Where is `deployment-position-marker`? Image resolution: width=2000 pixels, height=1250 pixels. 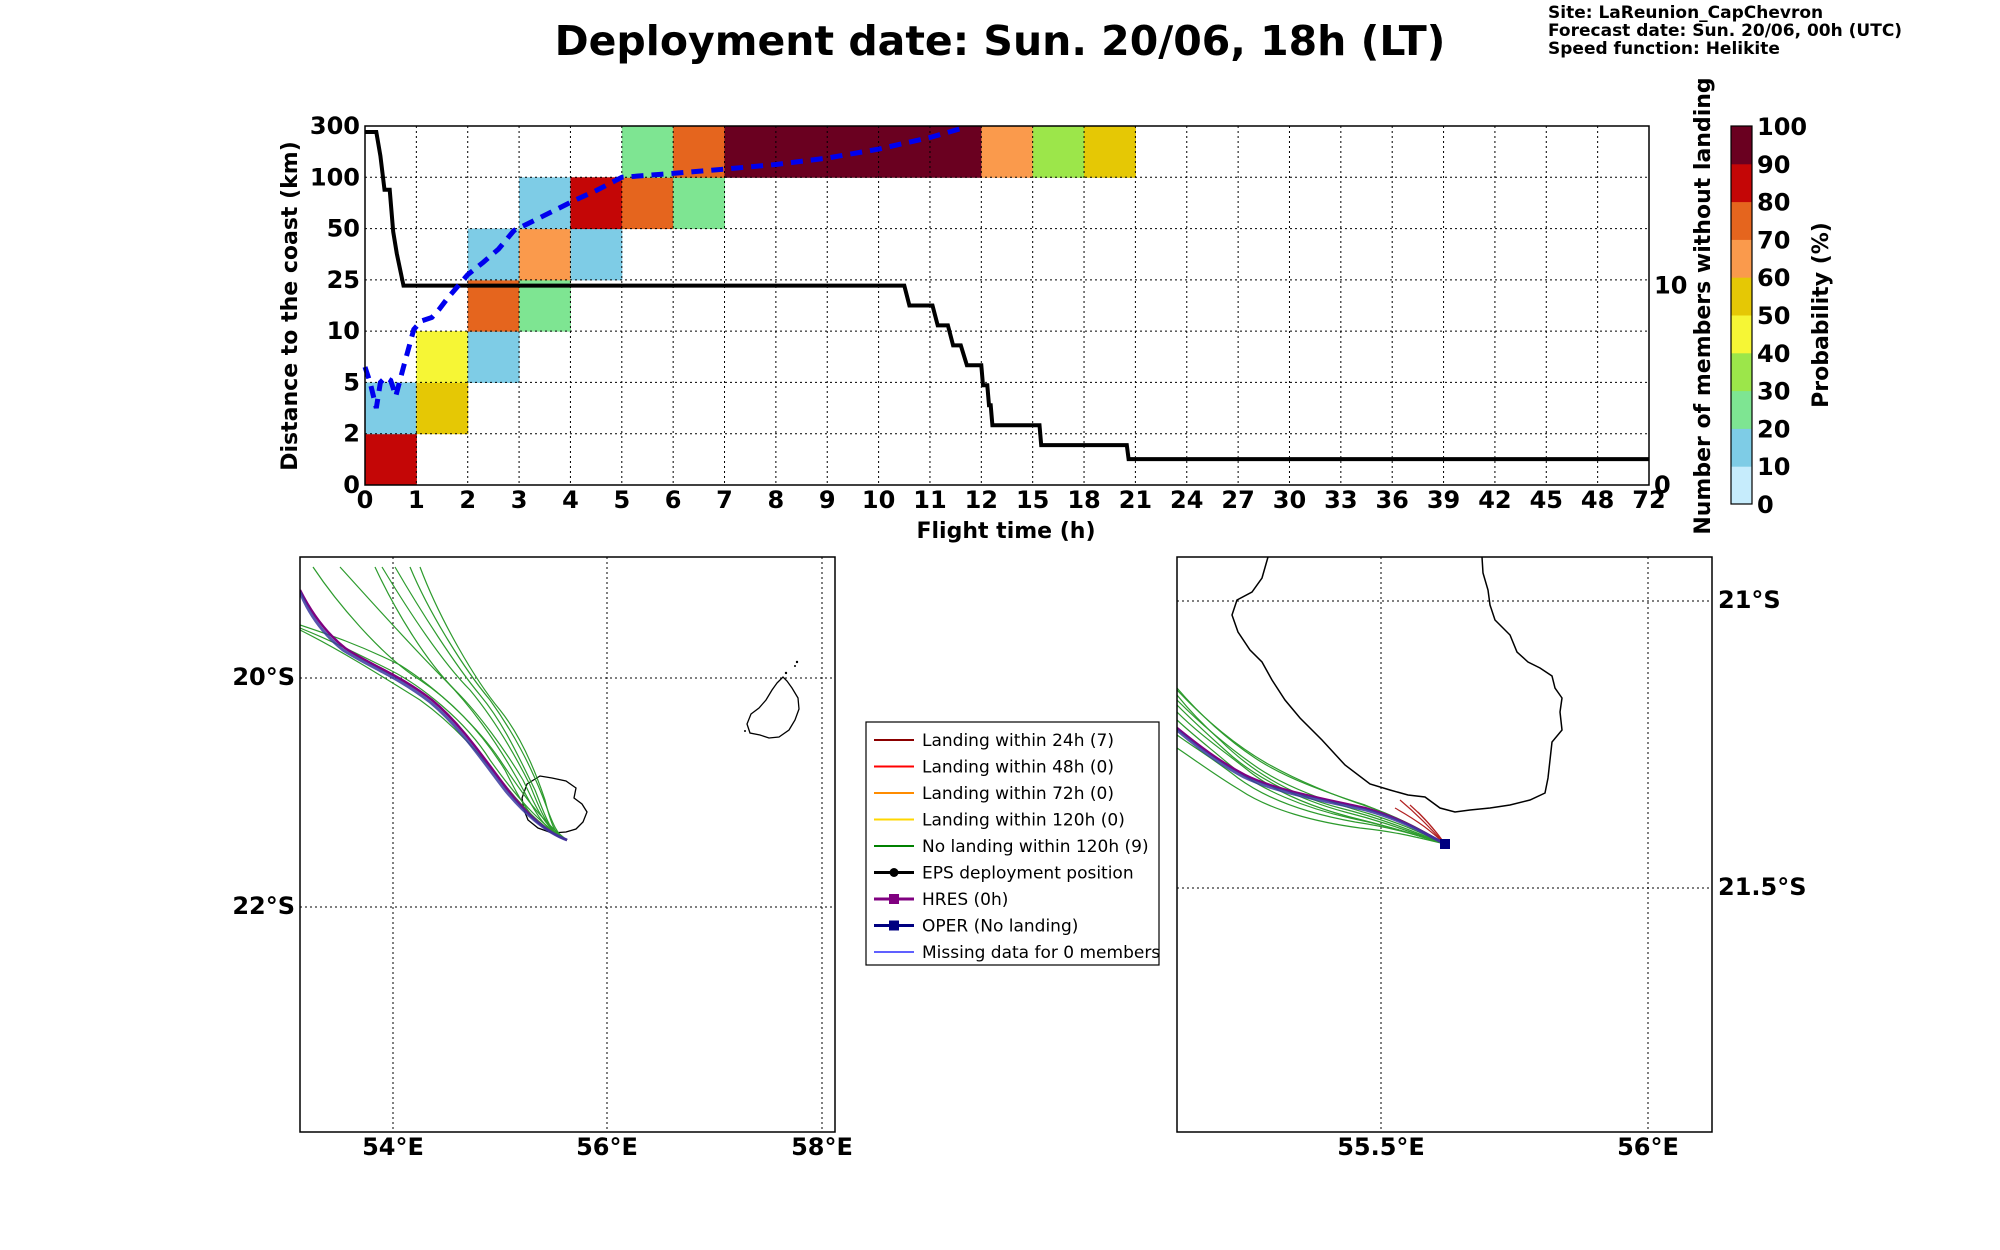 deployment-position-marker is located at coordinates (1445, 844).